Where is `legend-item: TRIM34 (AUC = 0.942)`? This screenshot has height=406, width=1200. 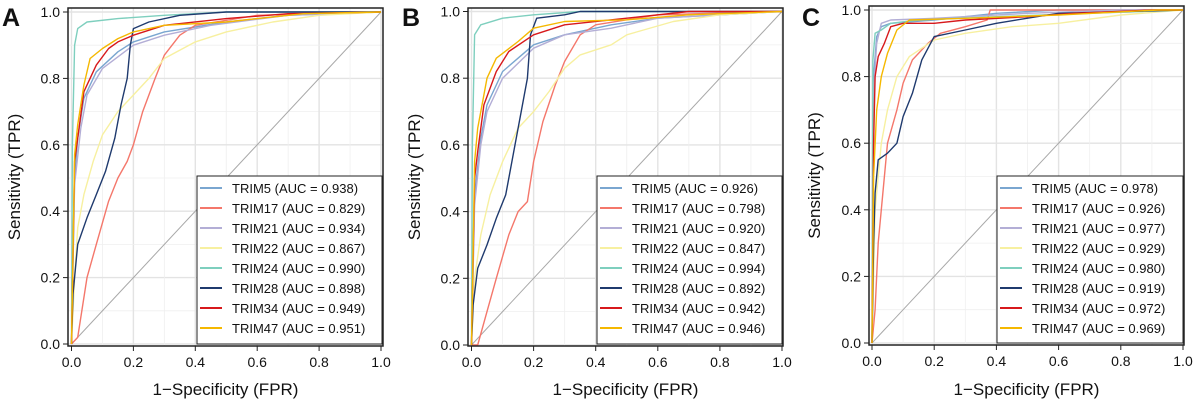
legend-item: TRIM34 (AUC = 0.942) is located at coordinates (682, 308).